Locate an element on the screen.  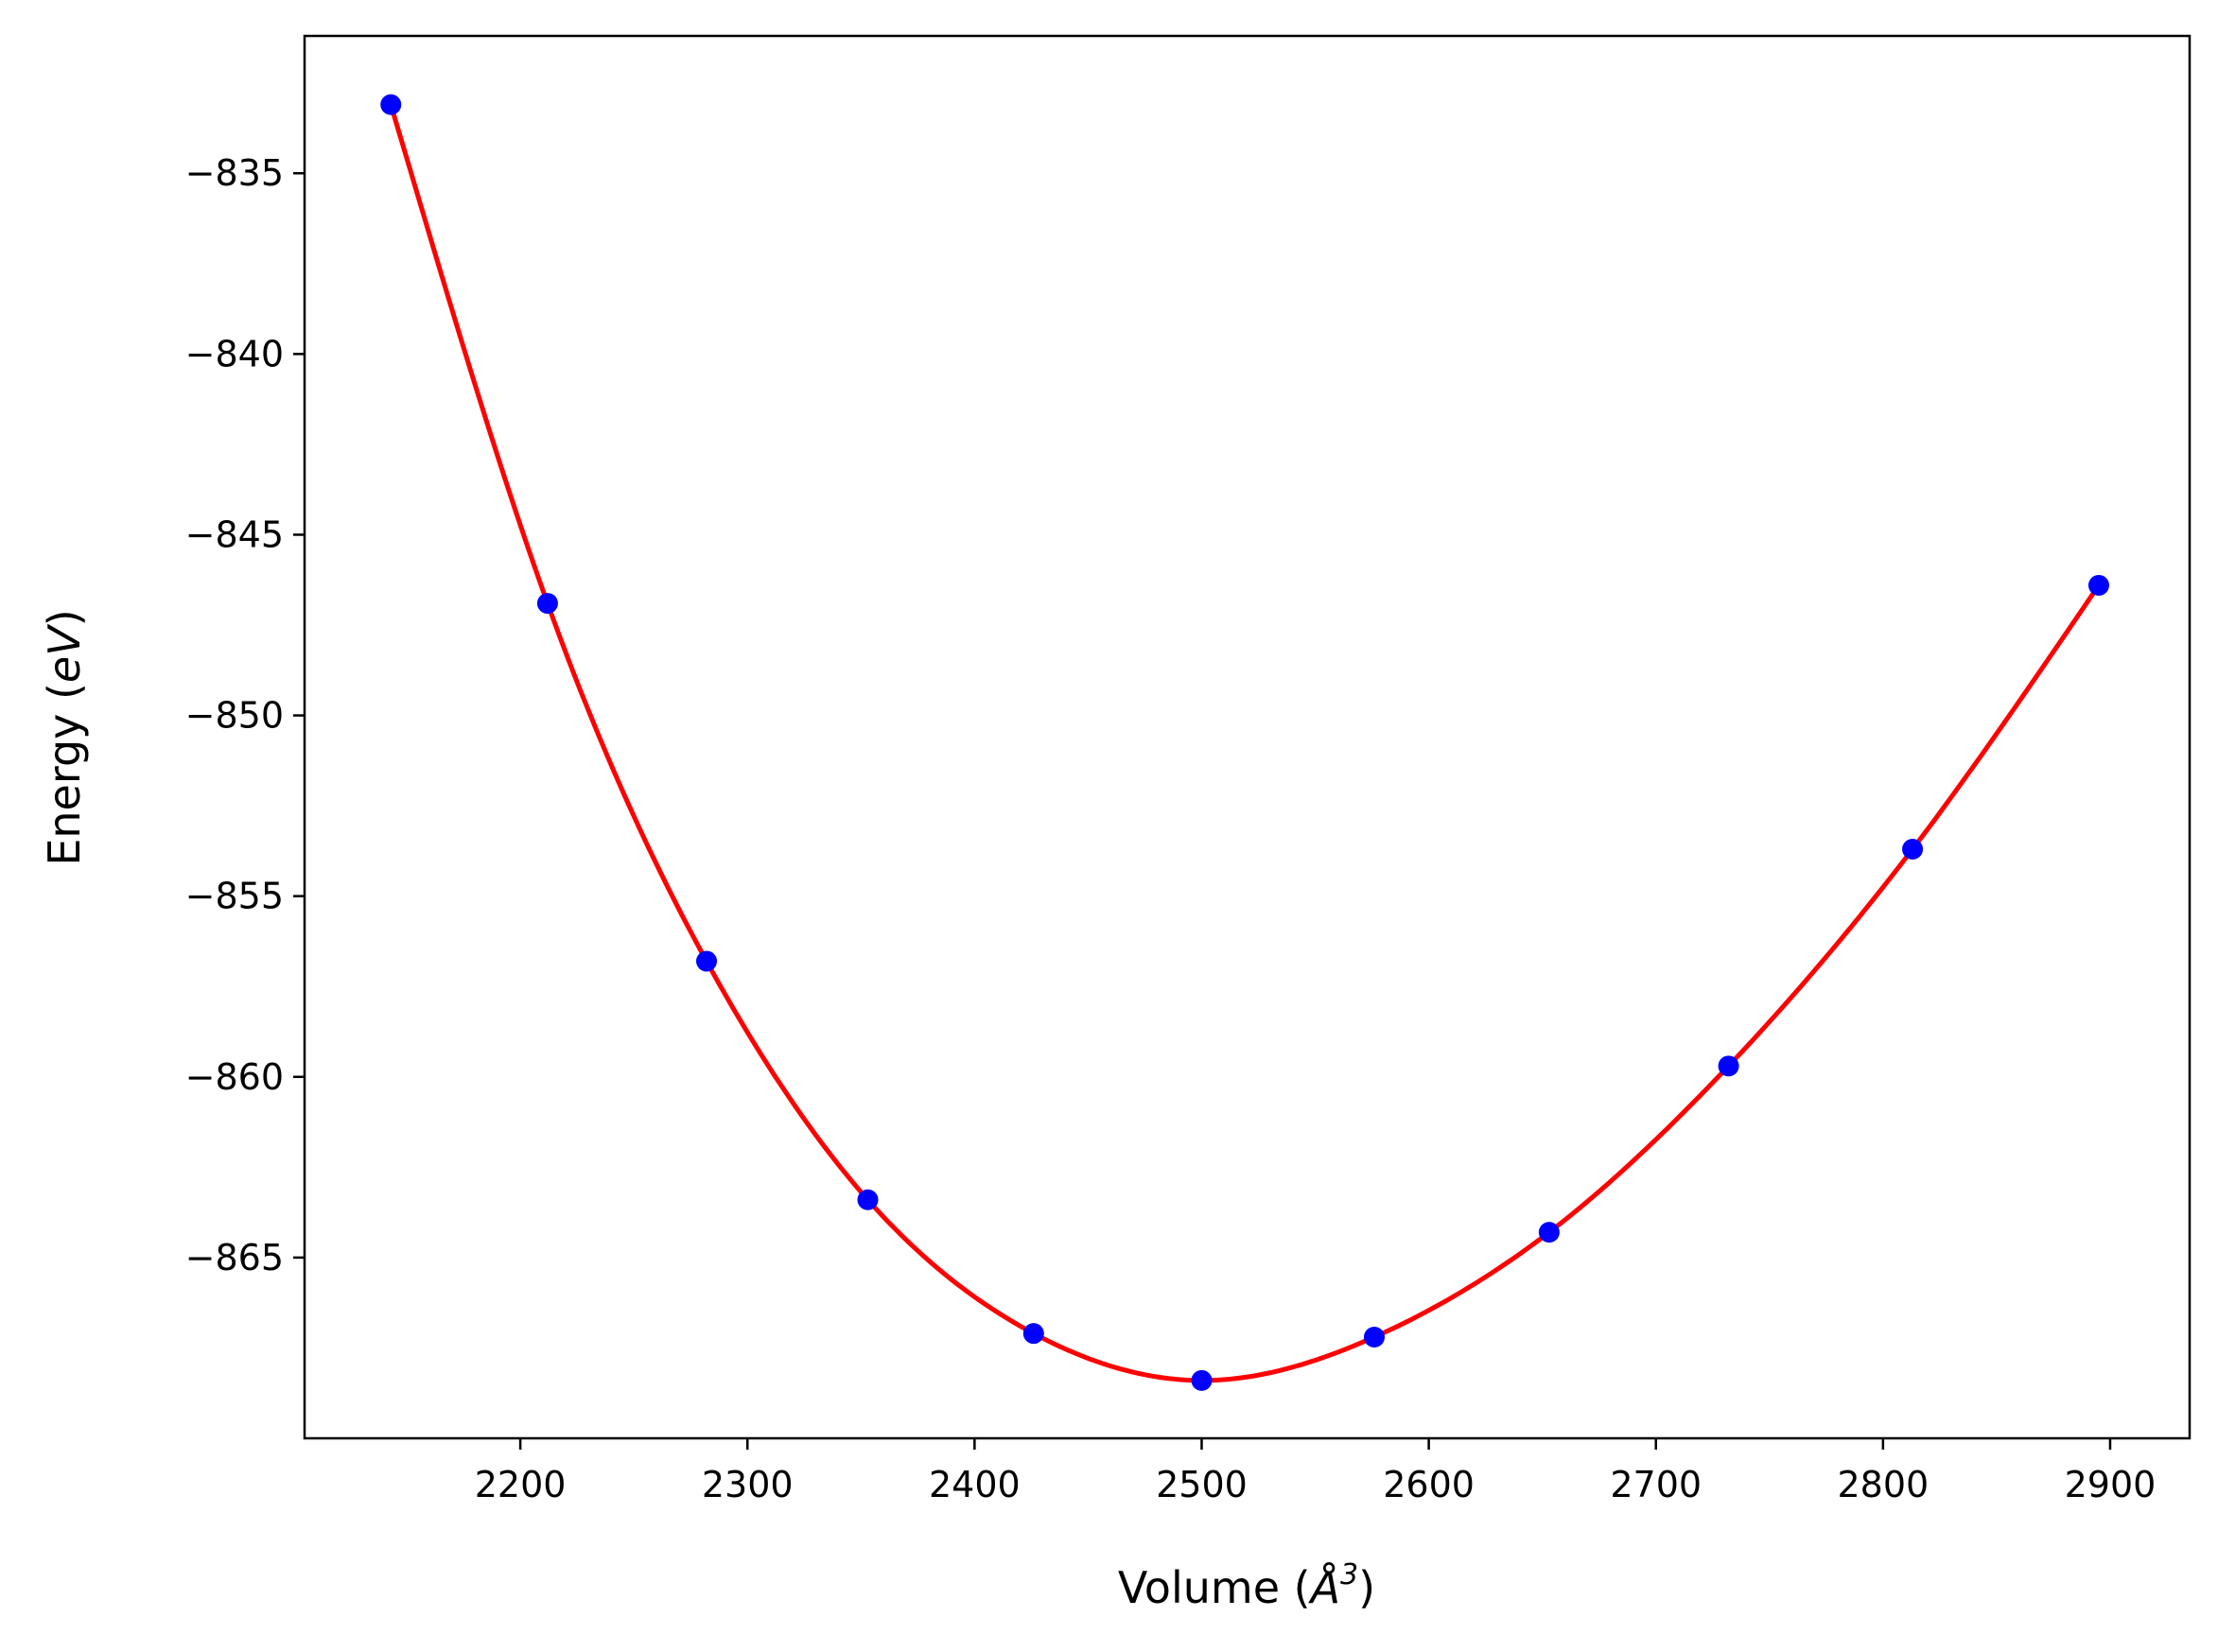
x-tick-label: 2300 is located at coordinates (748, 1485).